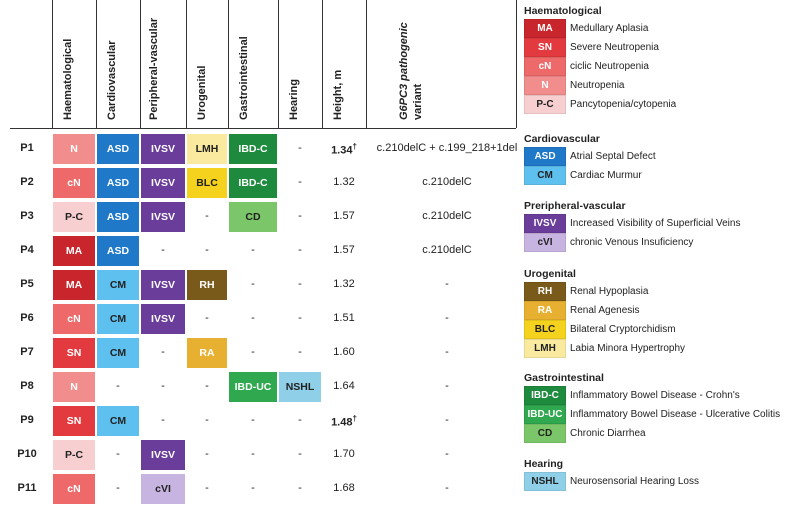  Describe the element at coordinates (660, 310) in the screenshot. I see `legend-item: RA Renal Agenesis` at that location.